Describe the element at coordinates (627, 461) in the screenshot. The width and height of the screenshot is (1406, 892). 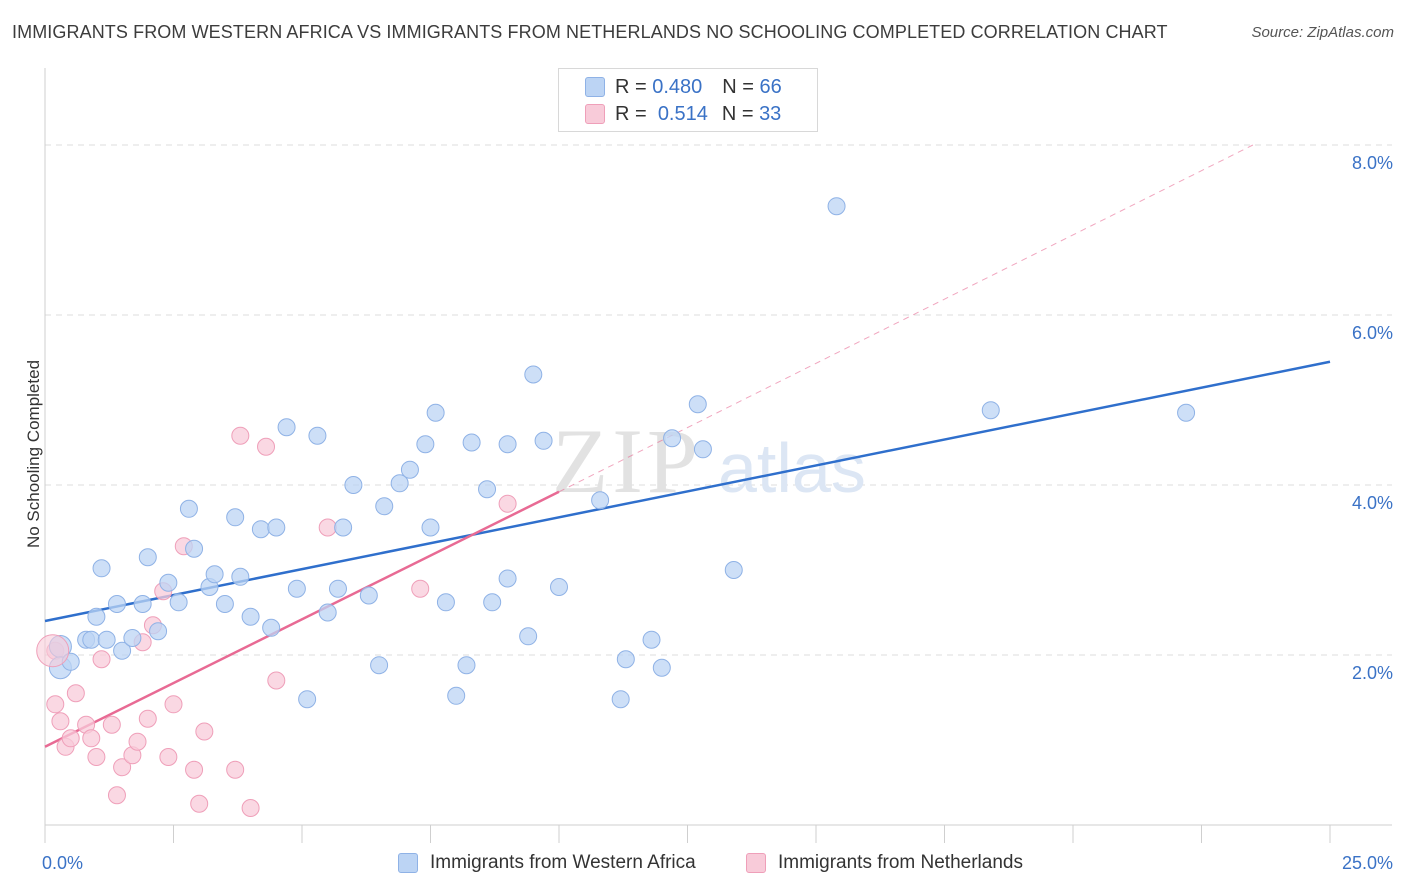
I see `watermark-zip: ZIP` at that location.